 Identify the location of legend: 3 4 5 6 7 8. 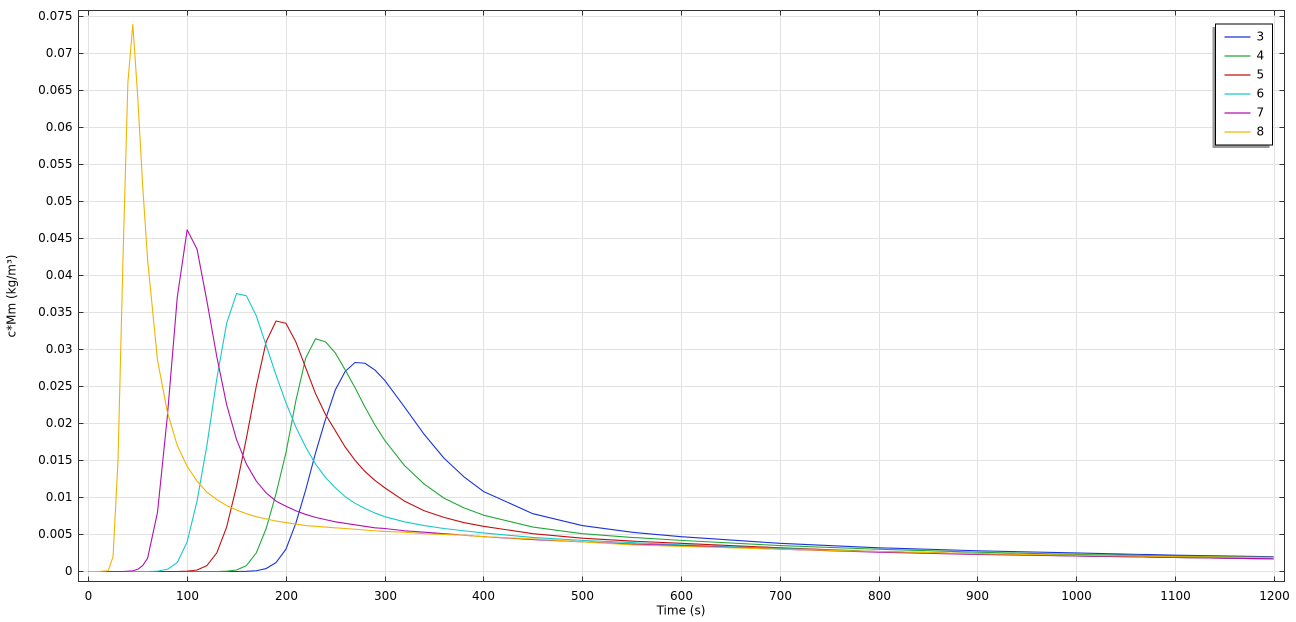
(1242, 85).